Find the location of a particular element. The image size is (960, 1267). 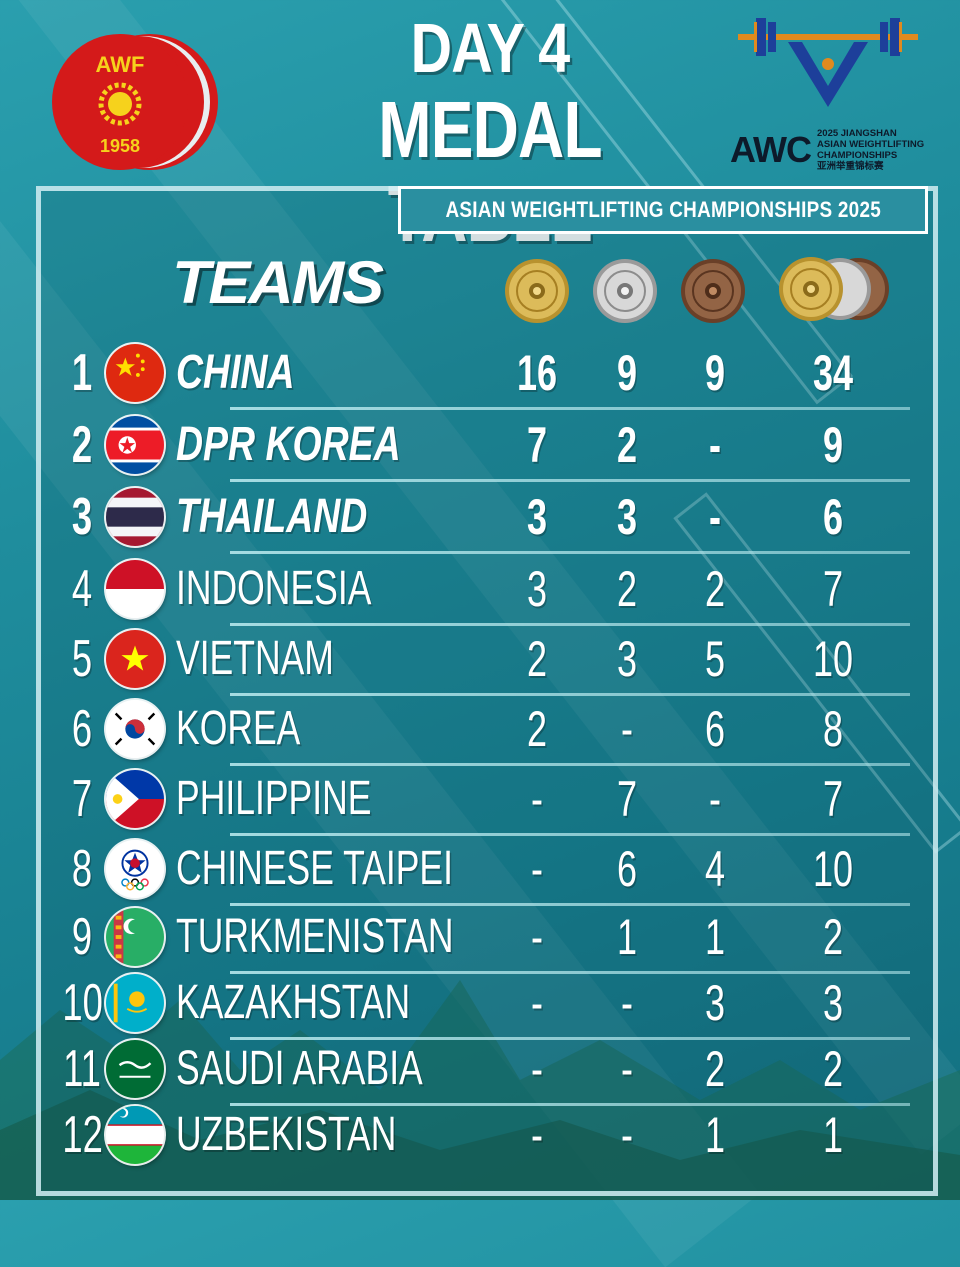

bronze-count: 3 is located at coordinates (715, 1003).